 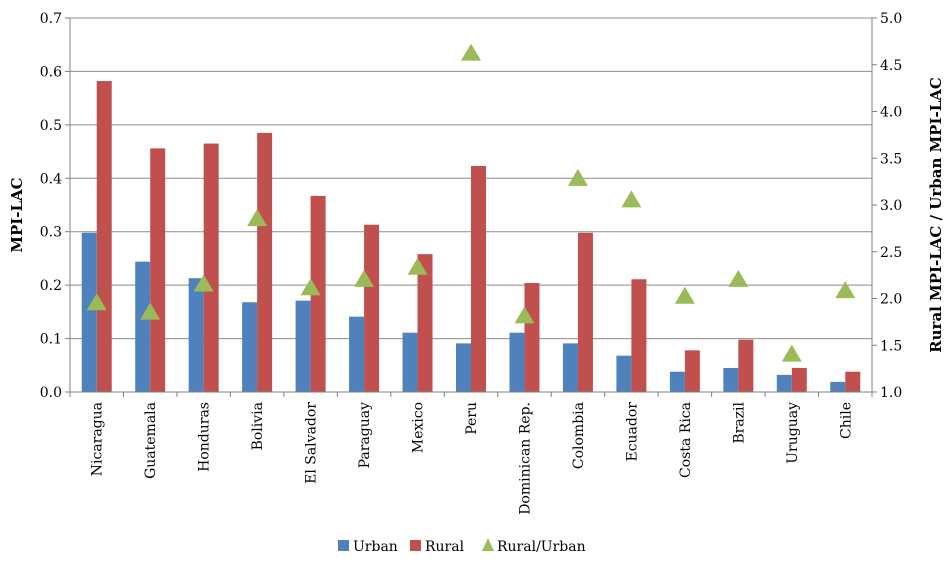 I want to click on right-axis-title: Rural MPI-LAC / Urban MPI-LAC, so click(x=936, y=215).